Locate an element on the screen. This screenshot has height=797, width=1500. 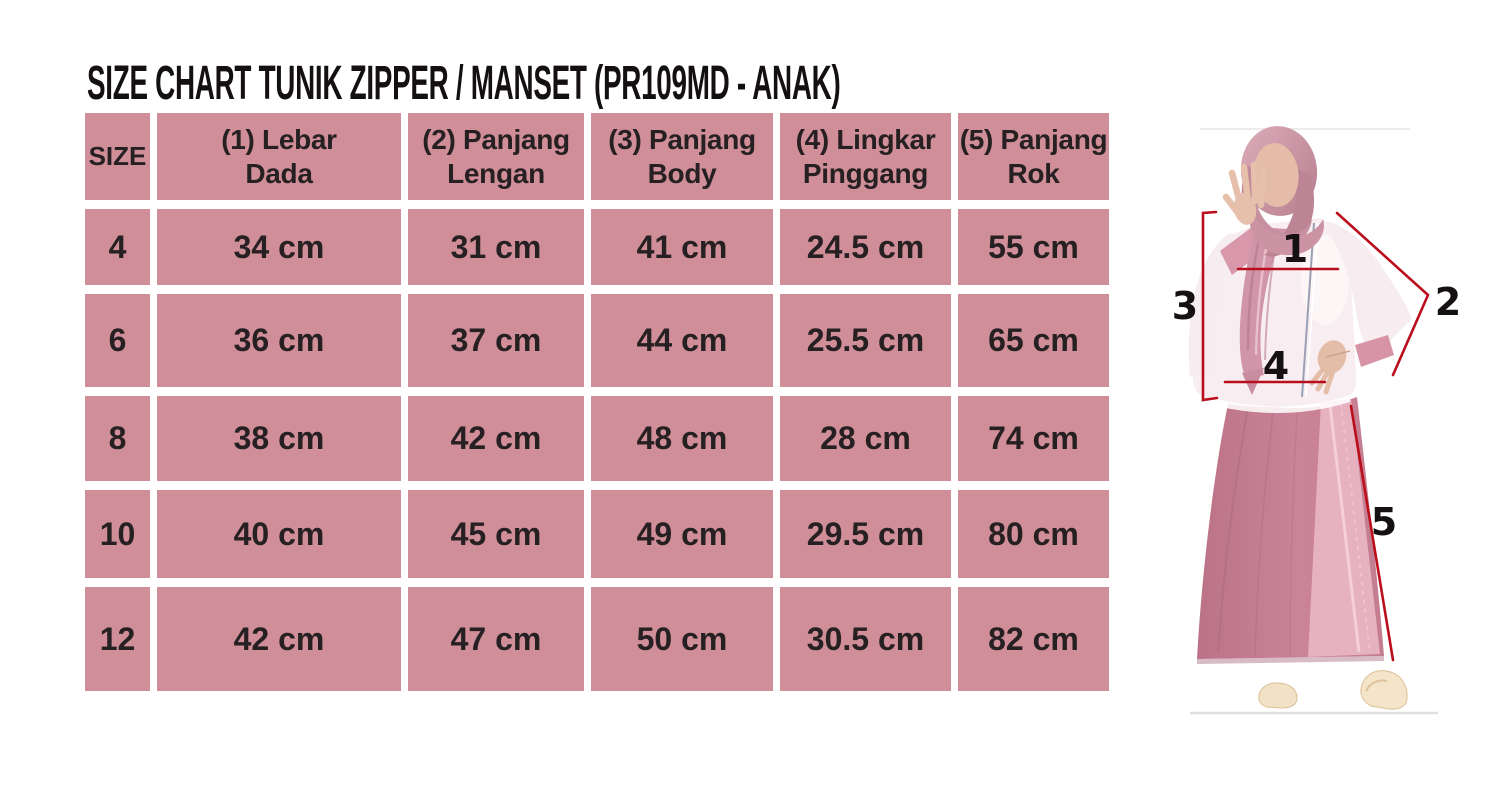
size-cell-6: 6 is located at coordinates (117, 340).